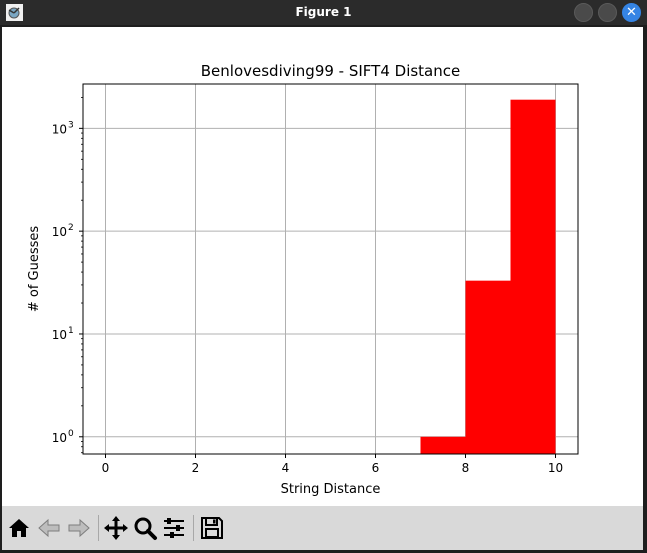 The image size is (647, 553). I want to click on home-icon, so click(19, 528).